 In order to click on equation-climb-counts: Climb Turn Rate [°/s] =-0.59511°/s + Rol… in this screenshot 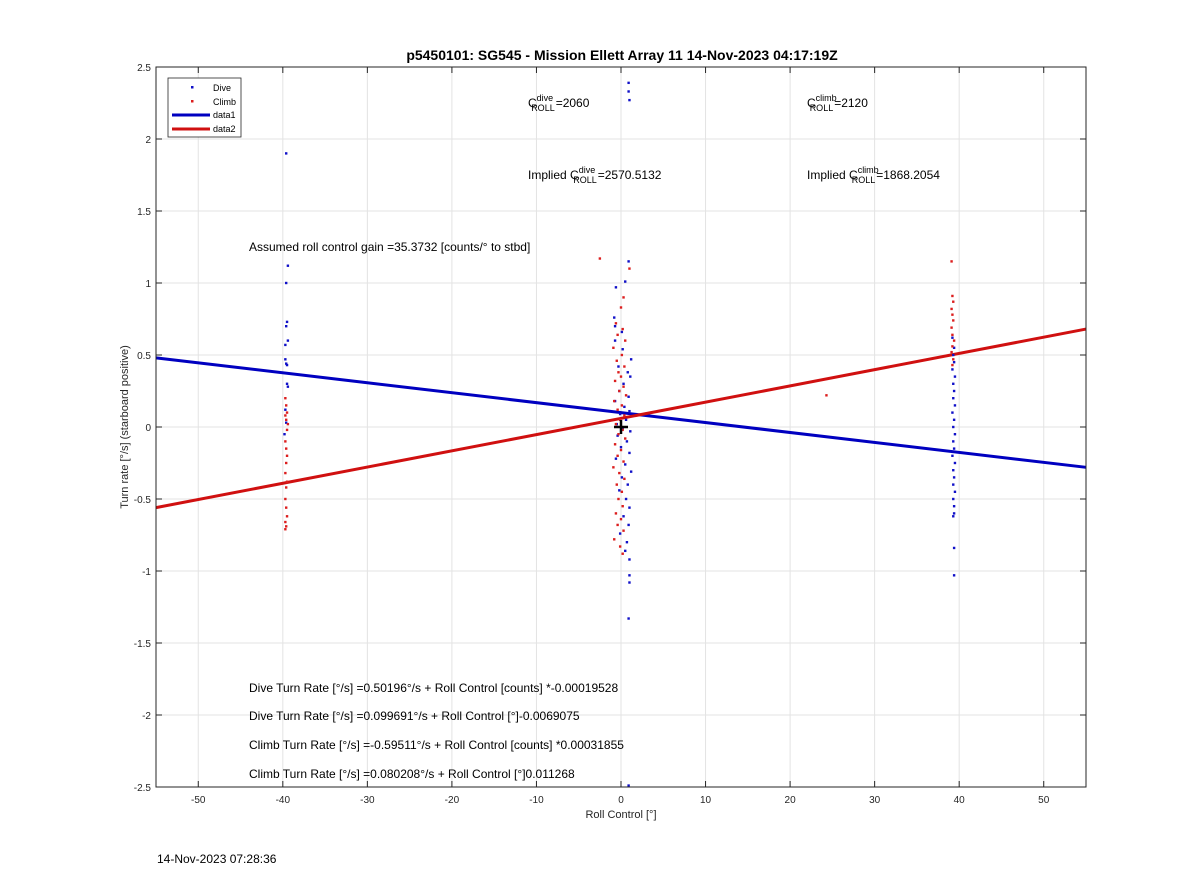, I will do `click(436, 745)`.